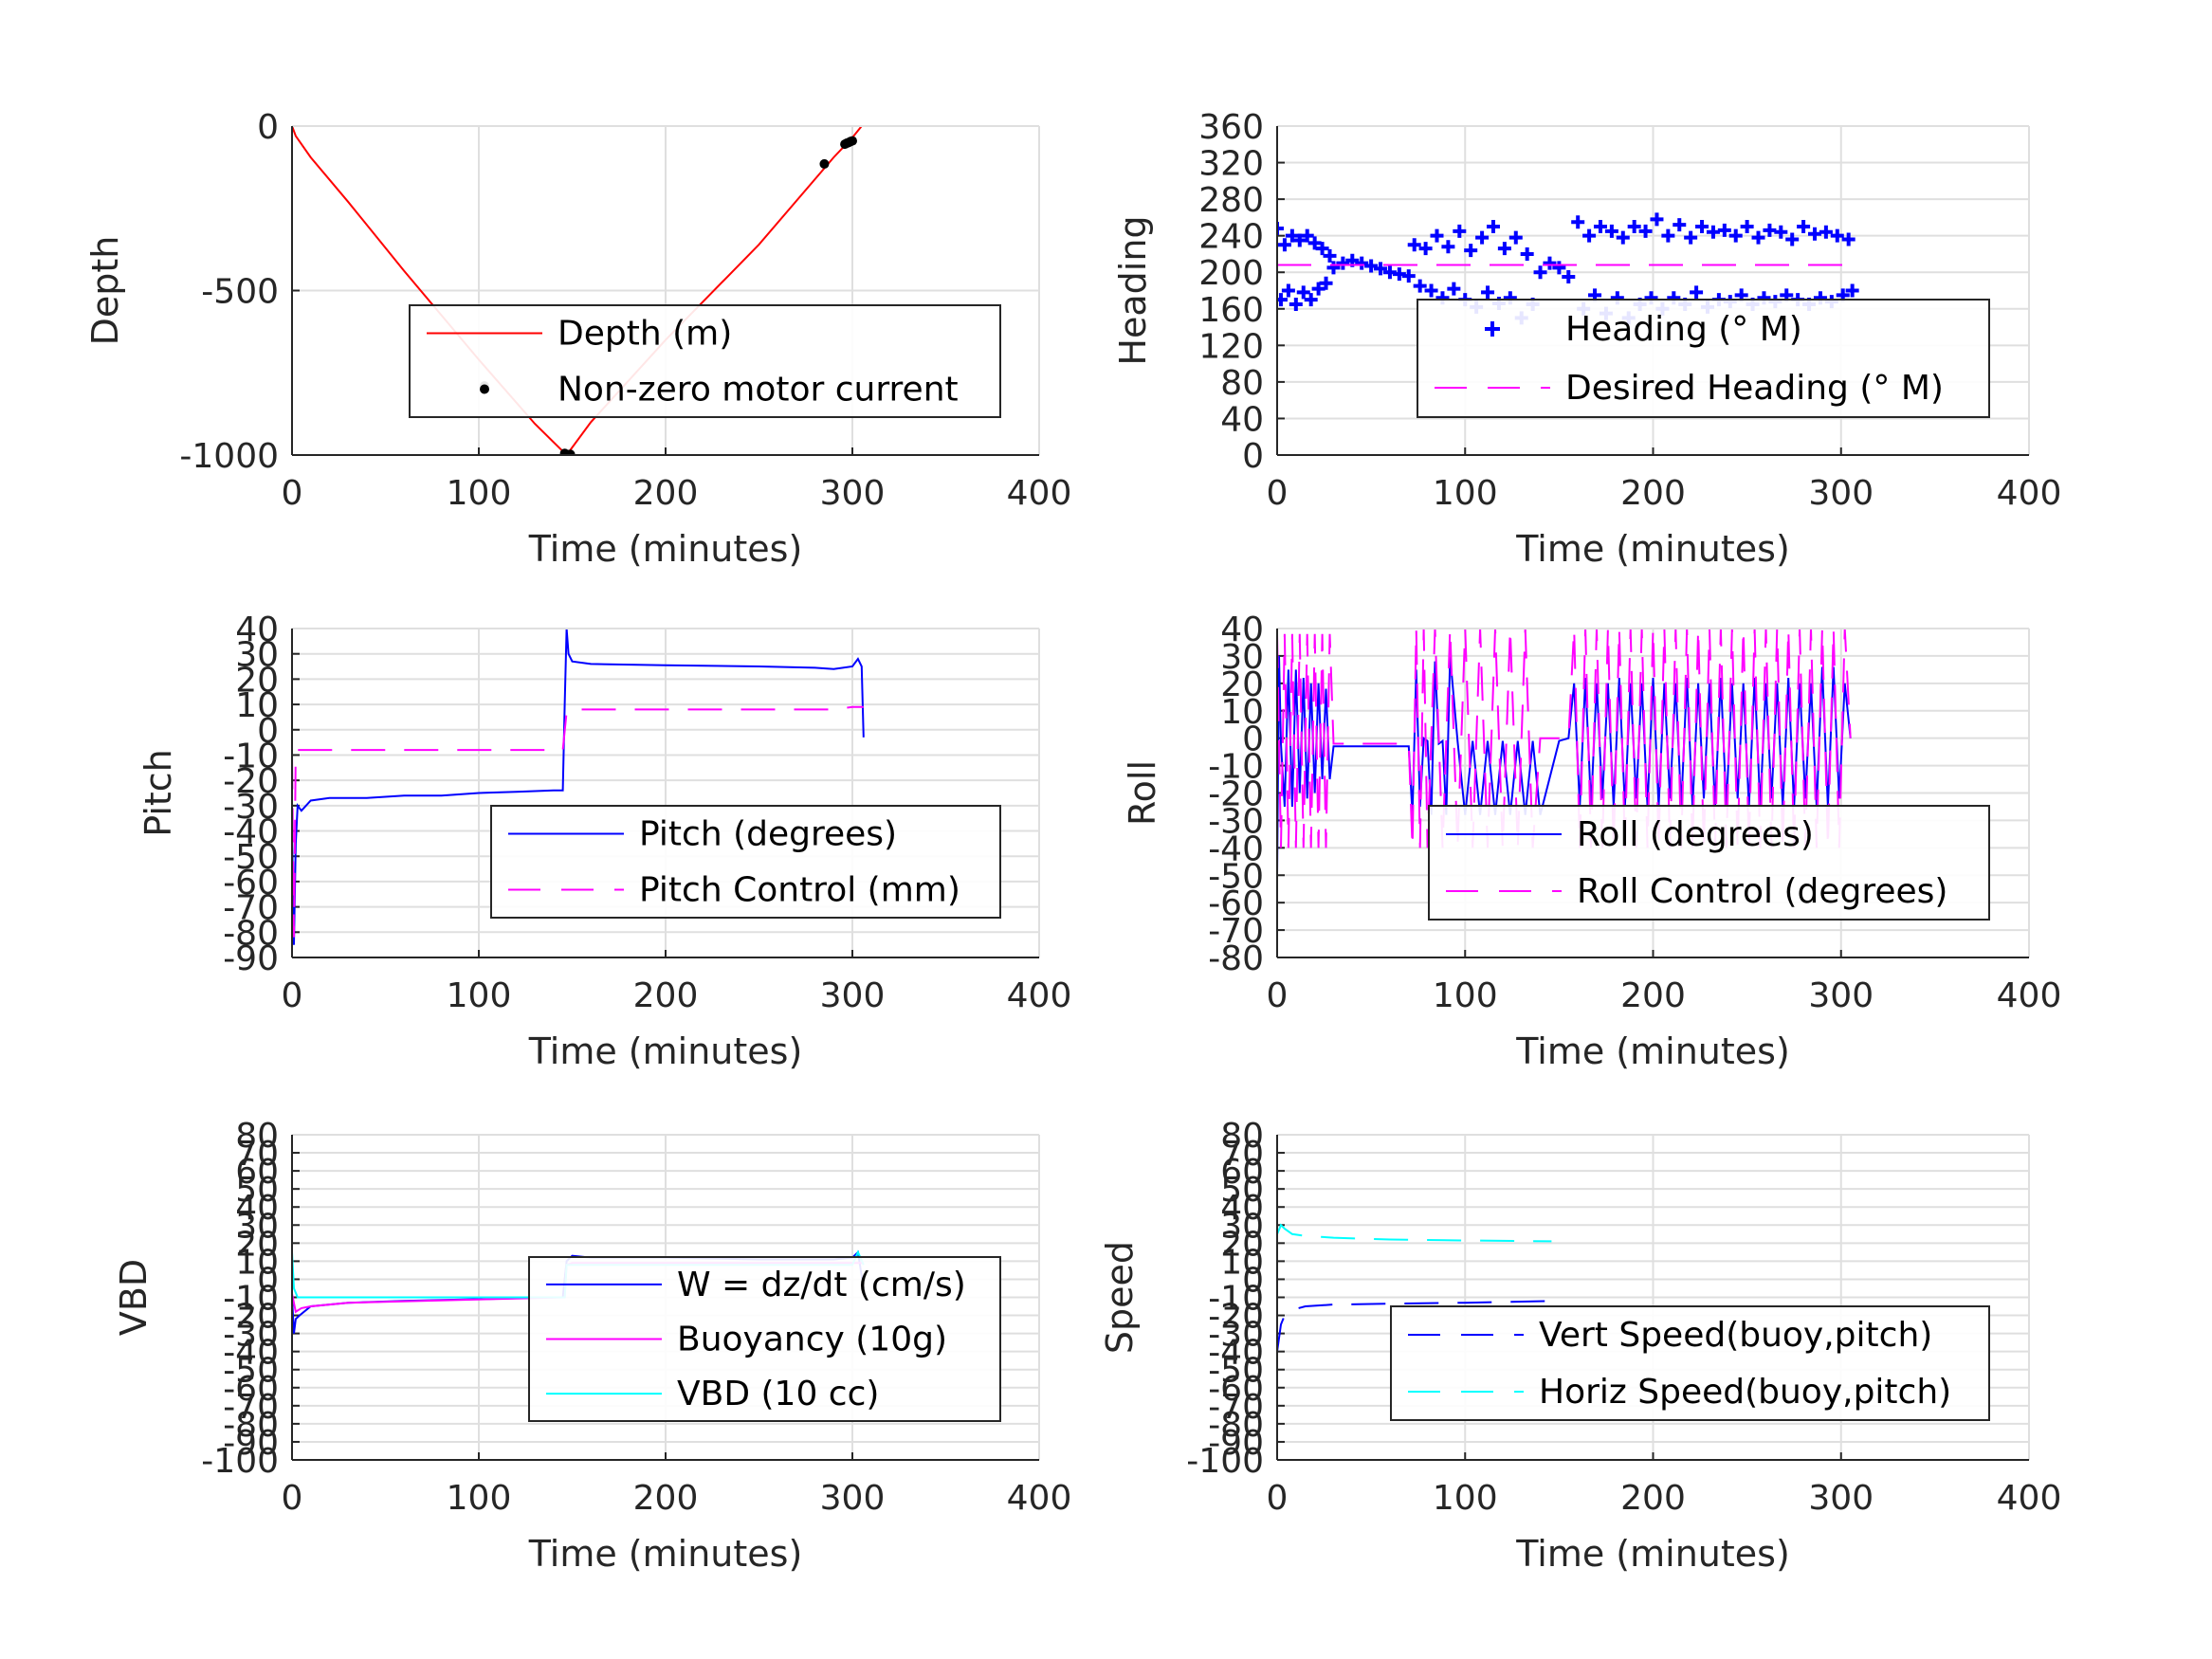 This screenshot has height=1659, width=2212. Describe the element at coordinates (479, 1498) in the screenshot. I see `x-tick-label: 100` at that location.